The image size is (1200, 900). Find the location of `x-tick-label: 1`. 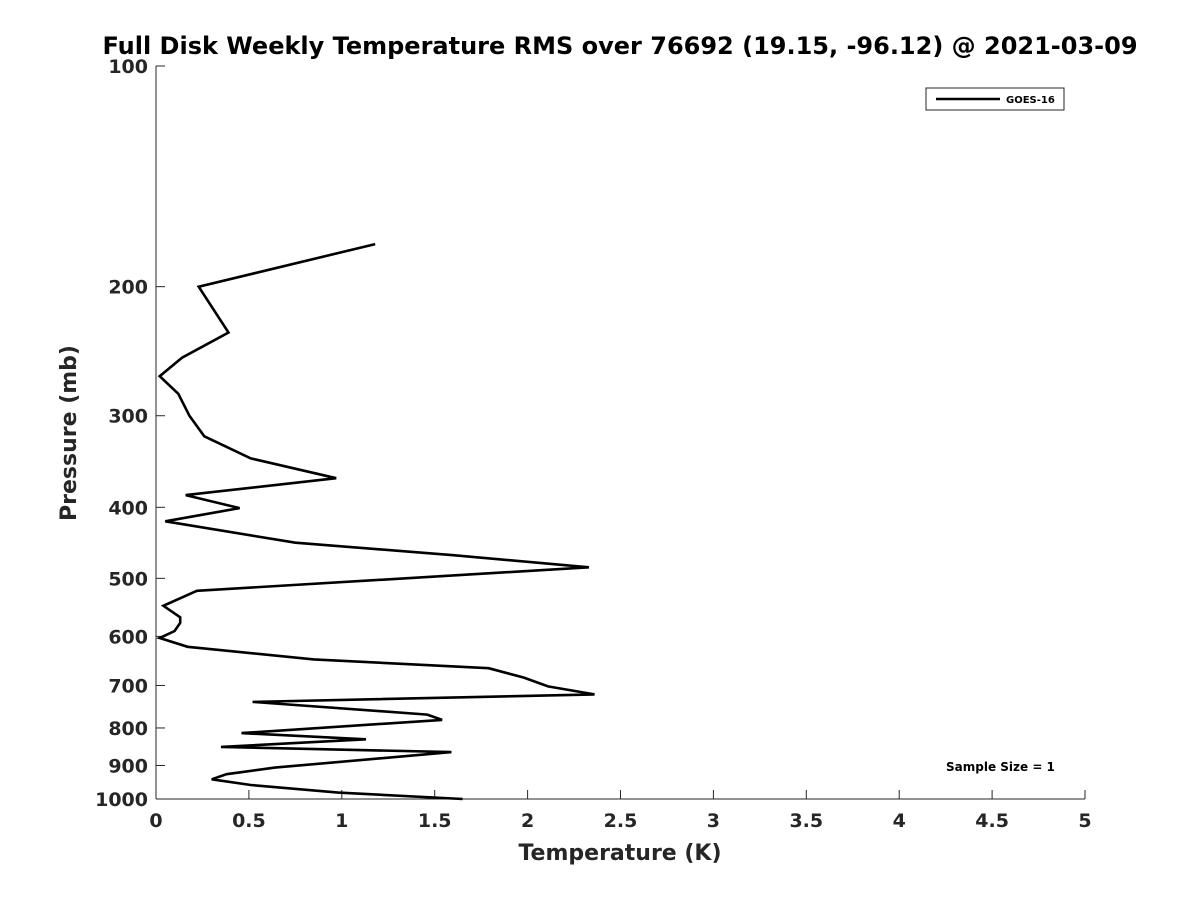

x-tick-label: 1 is located at coordinates (341, 821).